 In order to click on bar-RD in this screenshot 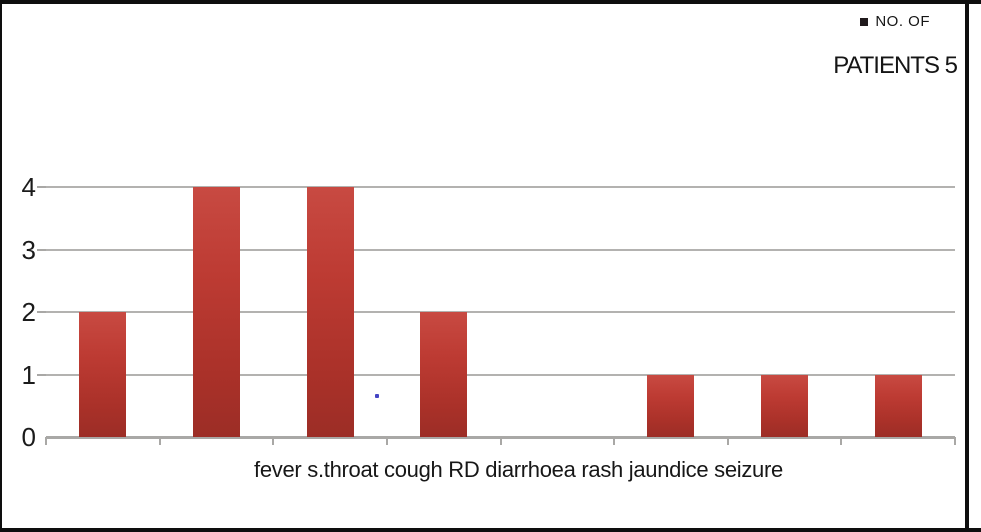, I will do `click(444, 374)`.